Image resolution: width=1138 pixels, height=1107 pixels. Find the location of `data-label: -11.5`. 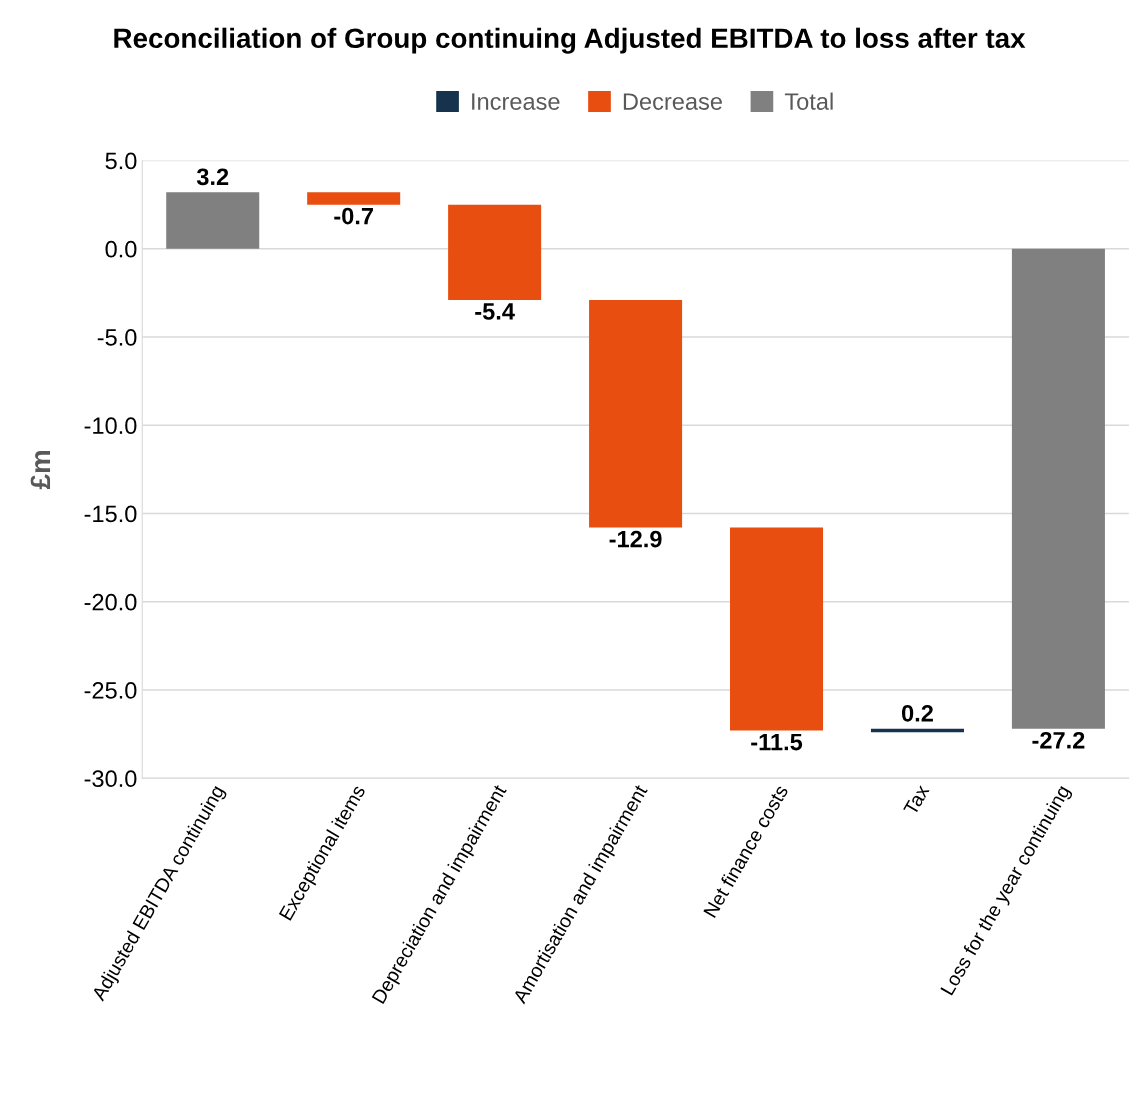

data-label: -11.5 is located at coordinates (777, 742).